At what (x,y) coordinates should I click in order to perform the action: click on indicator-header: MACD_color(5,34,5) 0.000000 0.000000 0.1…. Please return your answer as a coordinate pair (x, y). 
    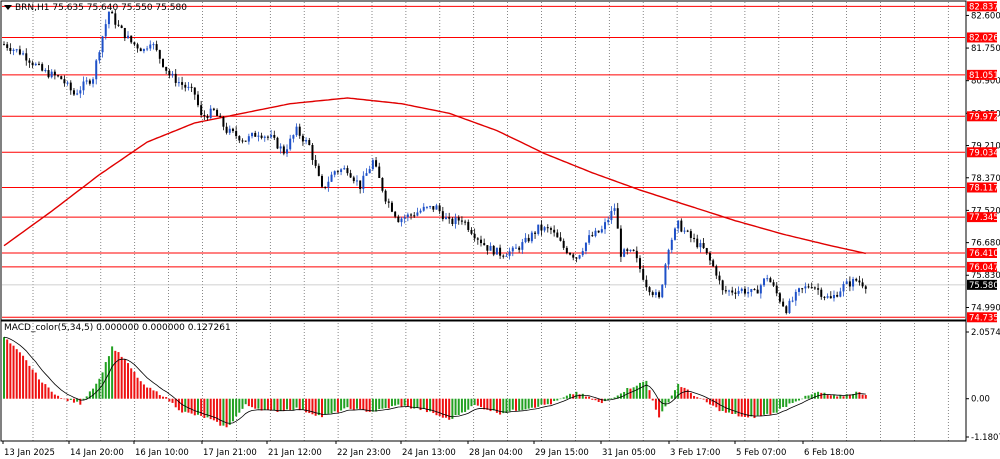
    Looking at the image, I should click on (117, 328).